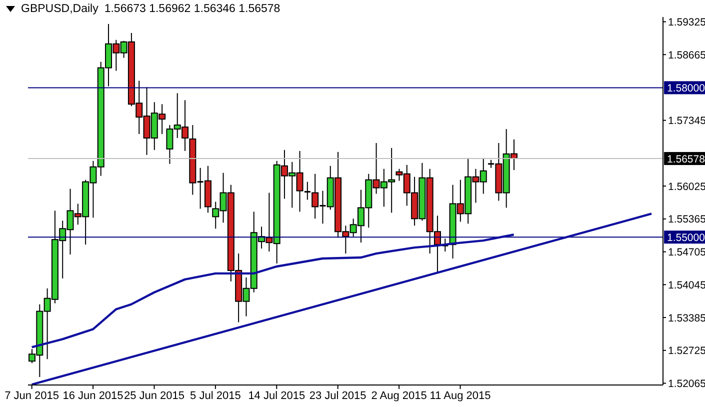 Image resolution: width=705 pixels, height=407 pixels. I want to click on x-tick-label: 5 Jul 2015, so click(215, 396).